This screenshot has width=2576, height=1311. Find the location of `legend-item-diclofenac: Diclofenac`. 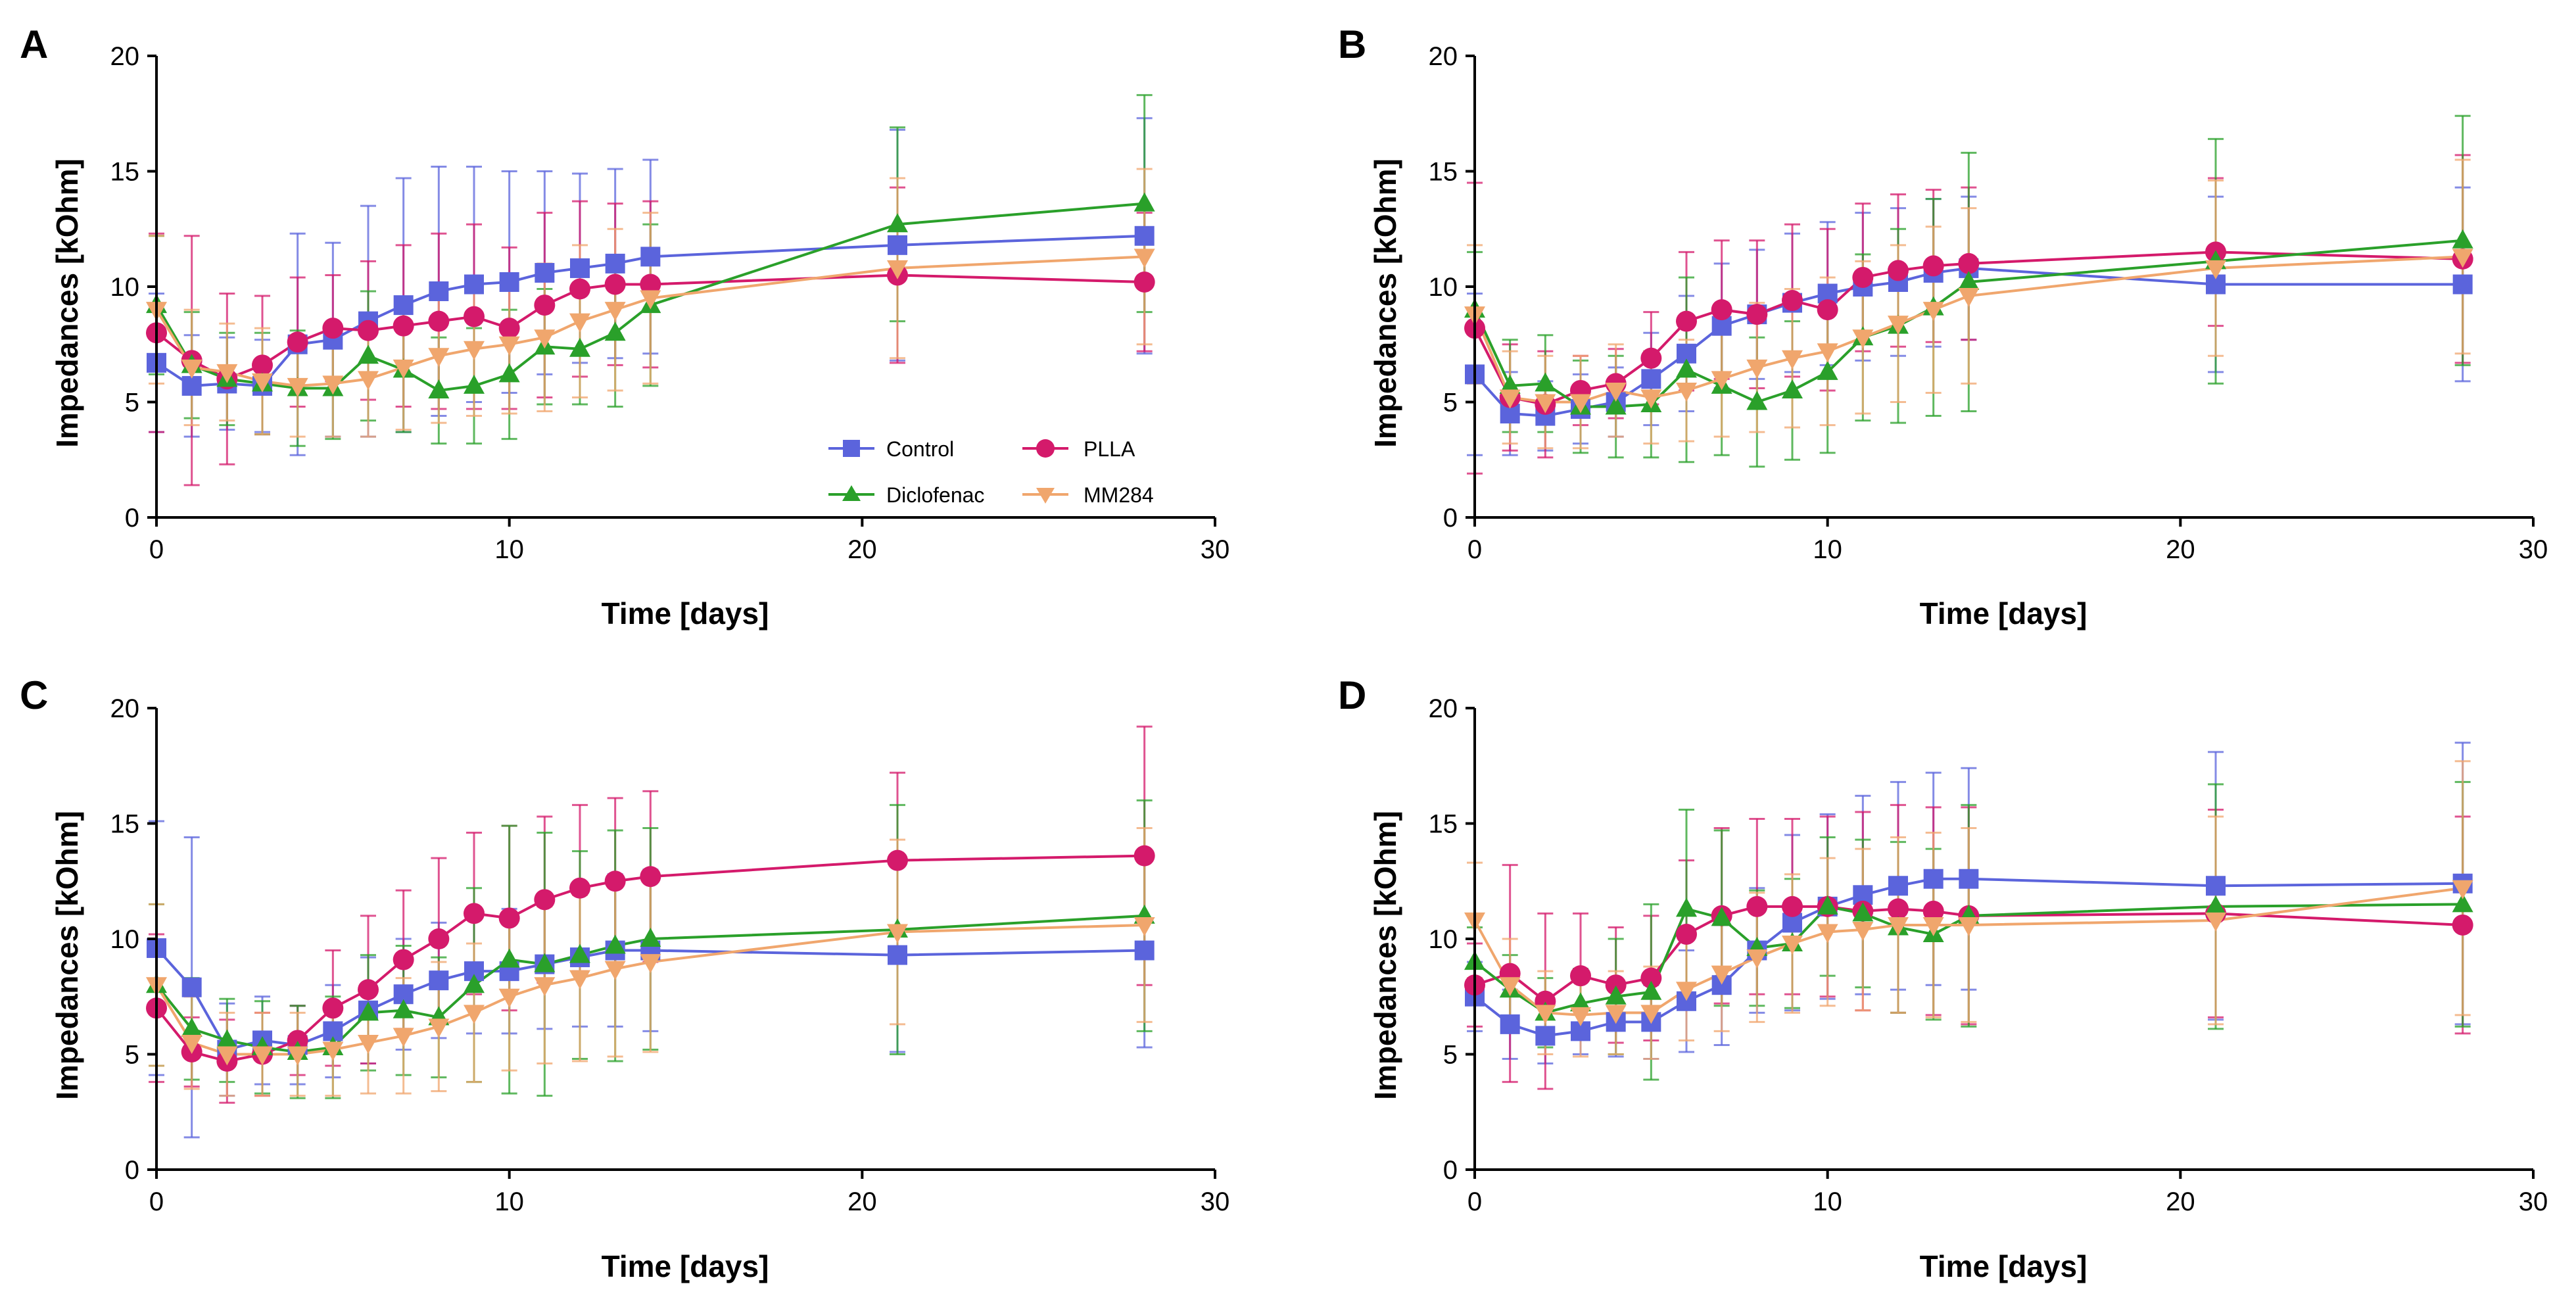

legend-item-diclofenac: Diclofenac is located at coordinates (906, 495).